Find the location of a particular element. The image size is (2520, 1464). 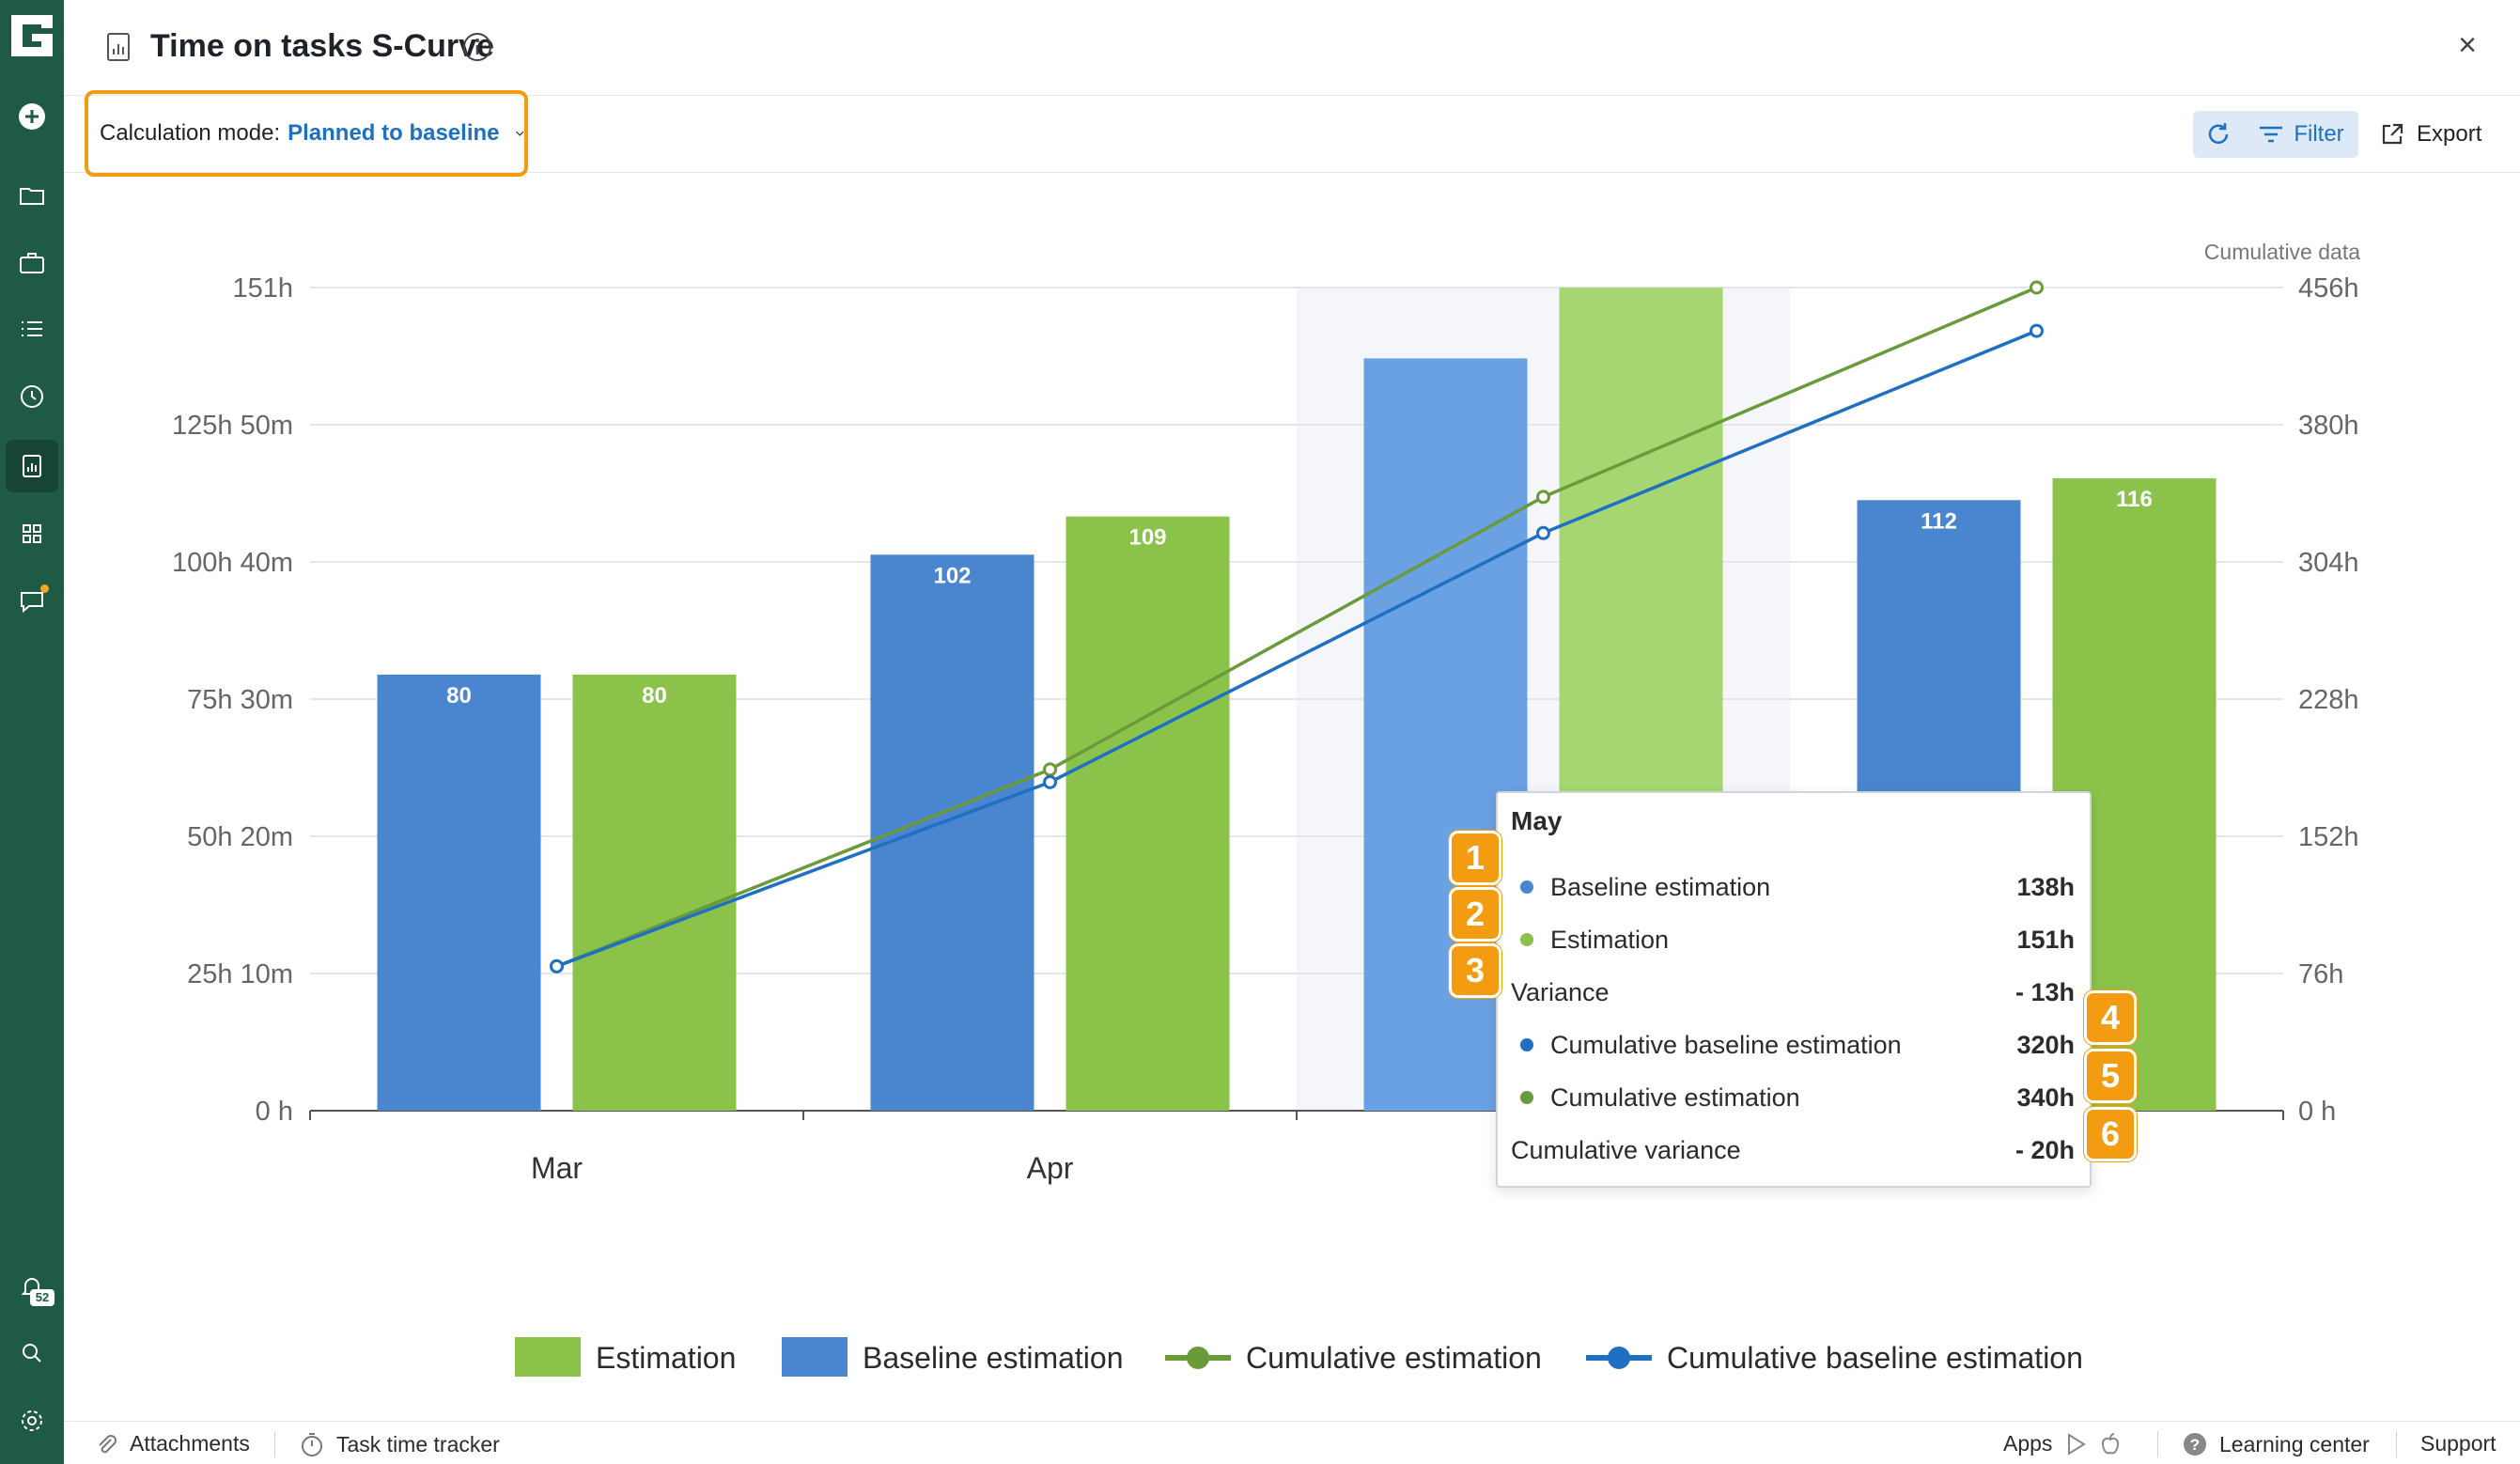

close-icon: × is located at coordinates (2467, 45).